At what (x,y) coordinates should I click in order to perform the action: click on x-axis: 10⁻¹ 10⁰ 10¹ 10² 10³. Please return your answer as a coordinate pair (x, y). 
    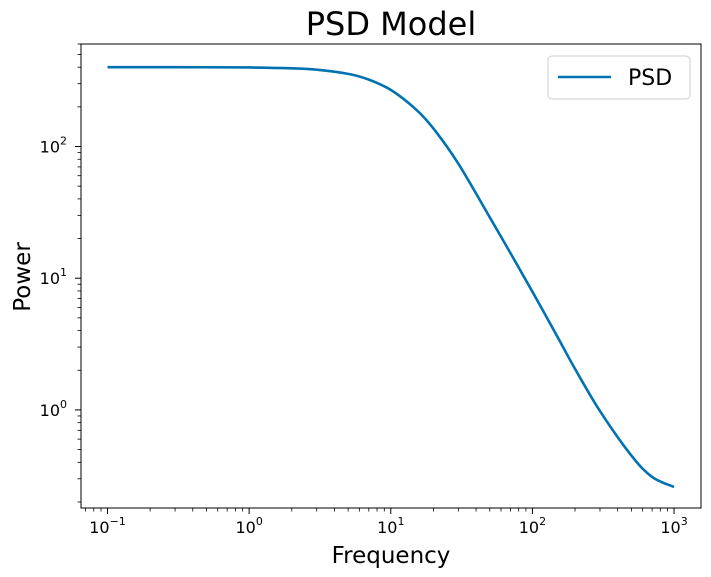
    Looking at the image, I should click on (386, 522).